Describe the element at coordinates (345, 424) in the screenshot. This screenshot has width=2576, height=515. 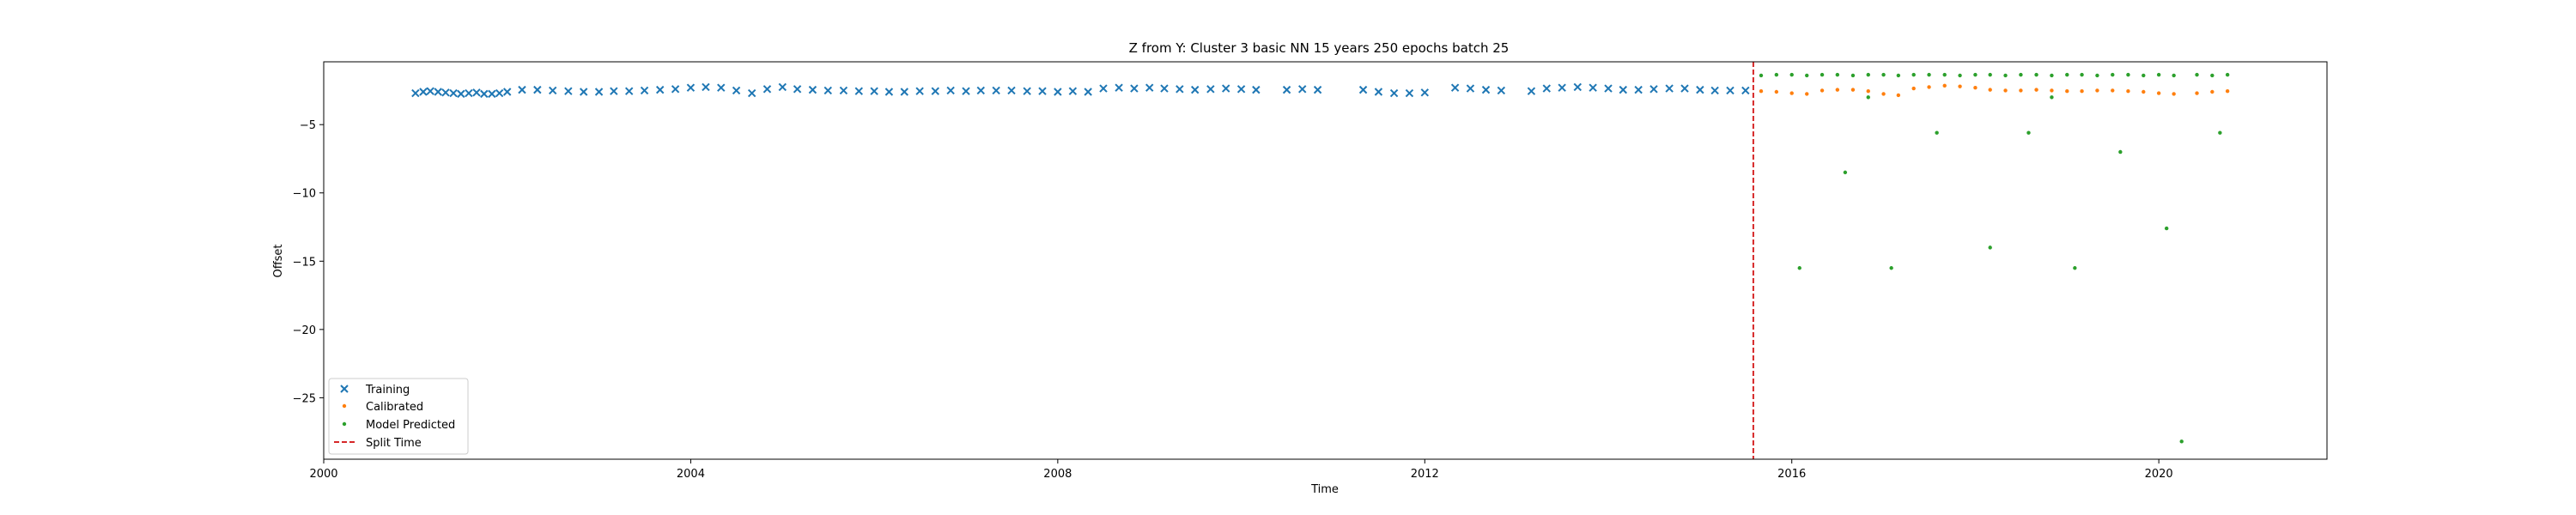
I see `legend-marker-model-predicted` at that location.